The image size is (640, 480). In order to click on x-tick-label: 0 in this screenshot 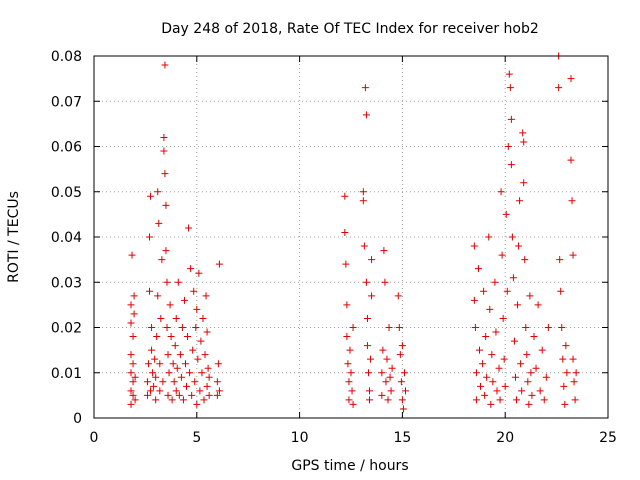, I will do `click(94, 438)`.